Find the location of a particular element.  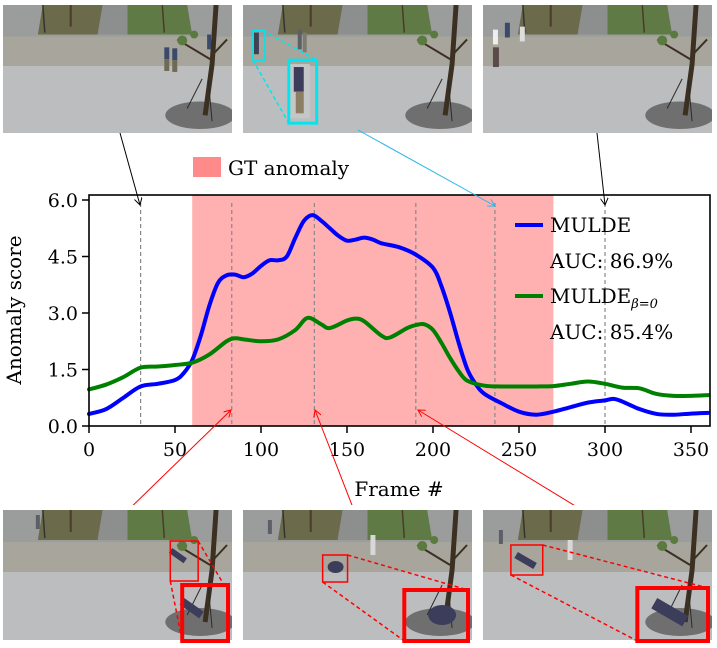

gt-legend-swatch is located at coordinates (207, 167).